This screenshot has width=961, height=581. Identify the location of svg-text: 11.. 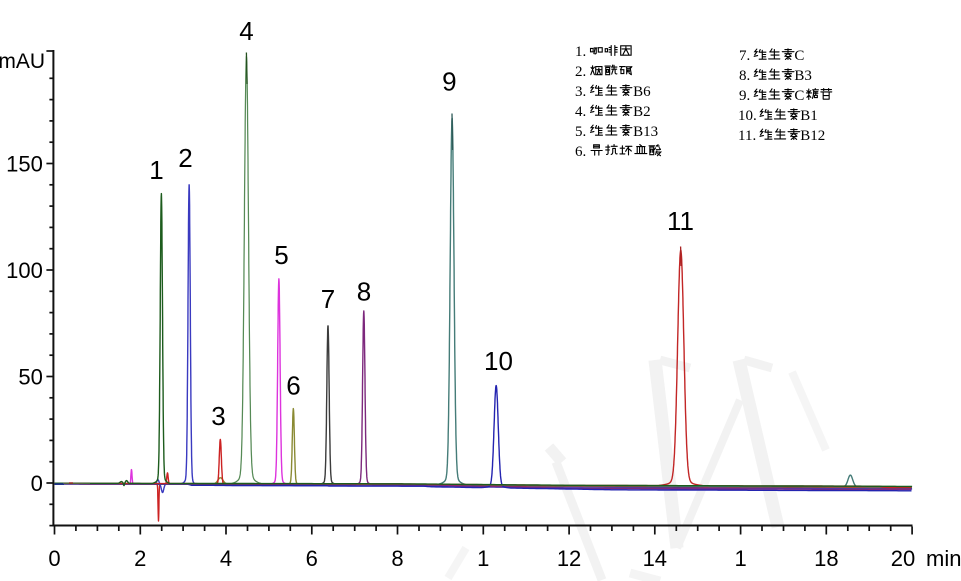
(747, 136).